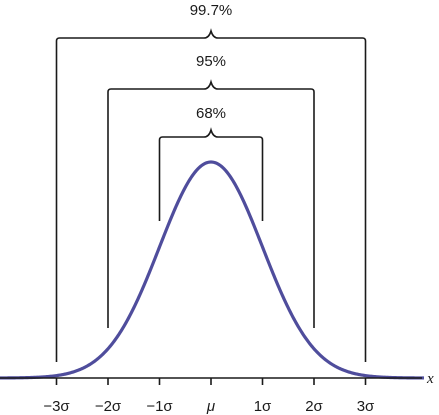 The width and height of the screenshot is (439, 415). What do you see at coordinates (211, 174) in the screenshot?
I see `interval-bracket` at bounding box center [211, 174].